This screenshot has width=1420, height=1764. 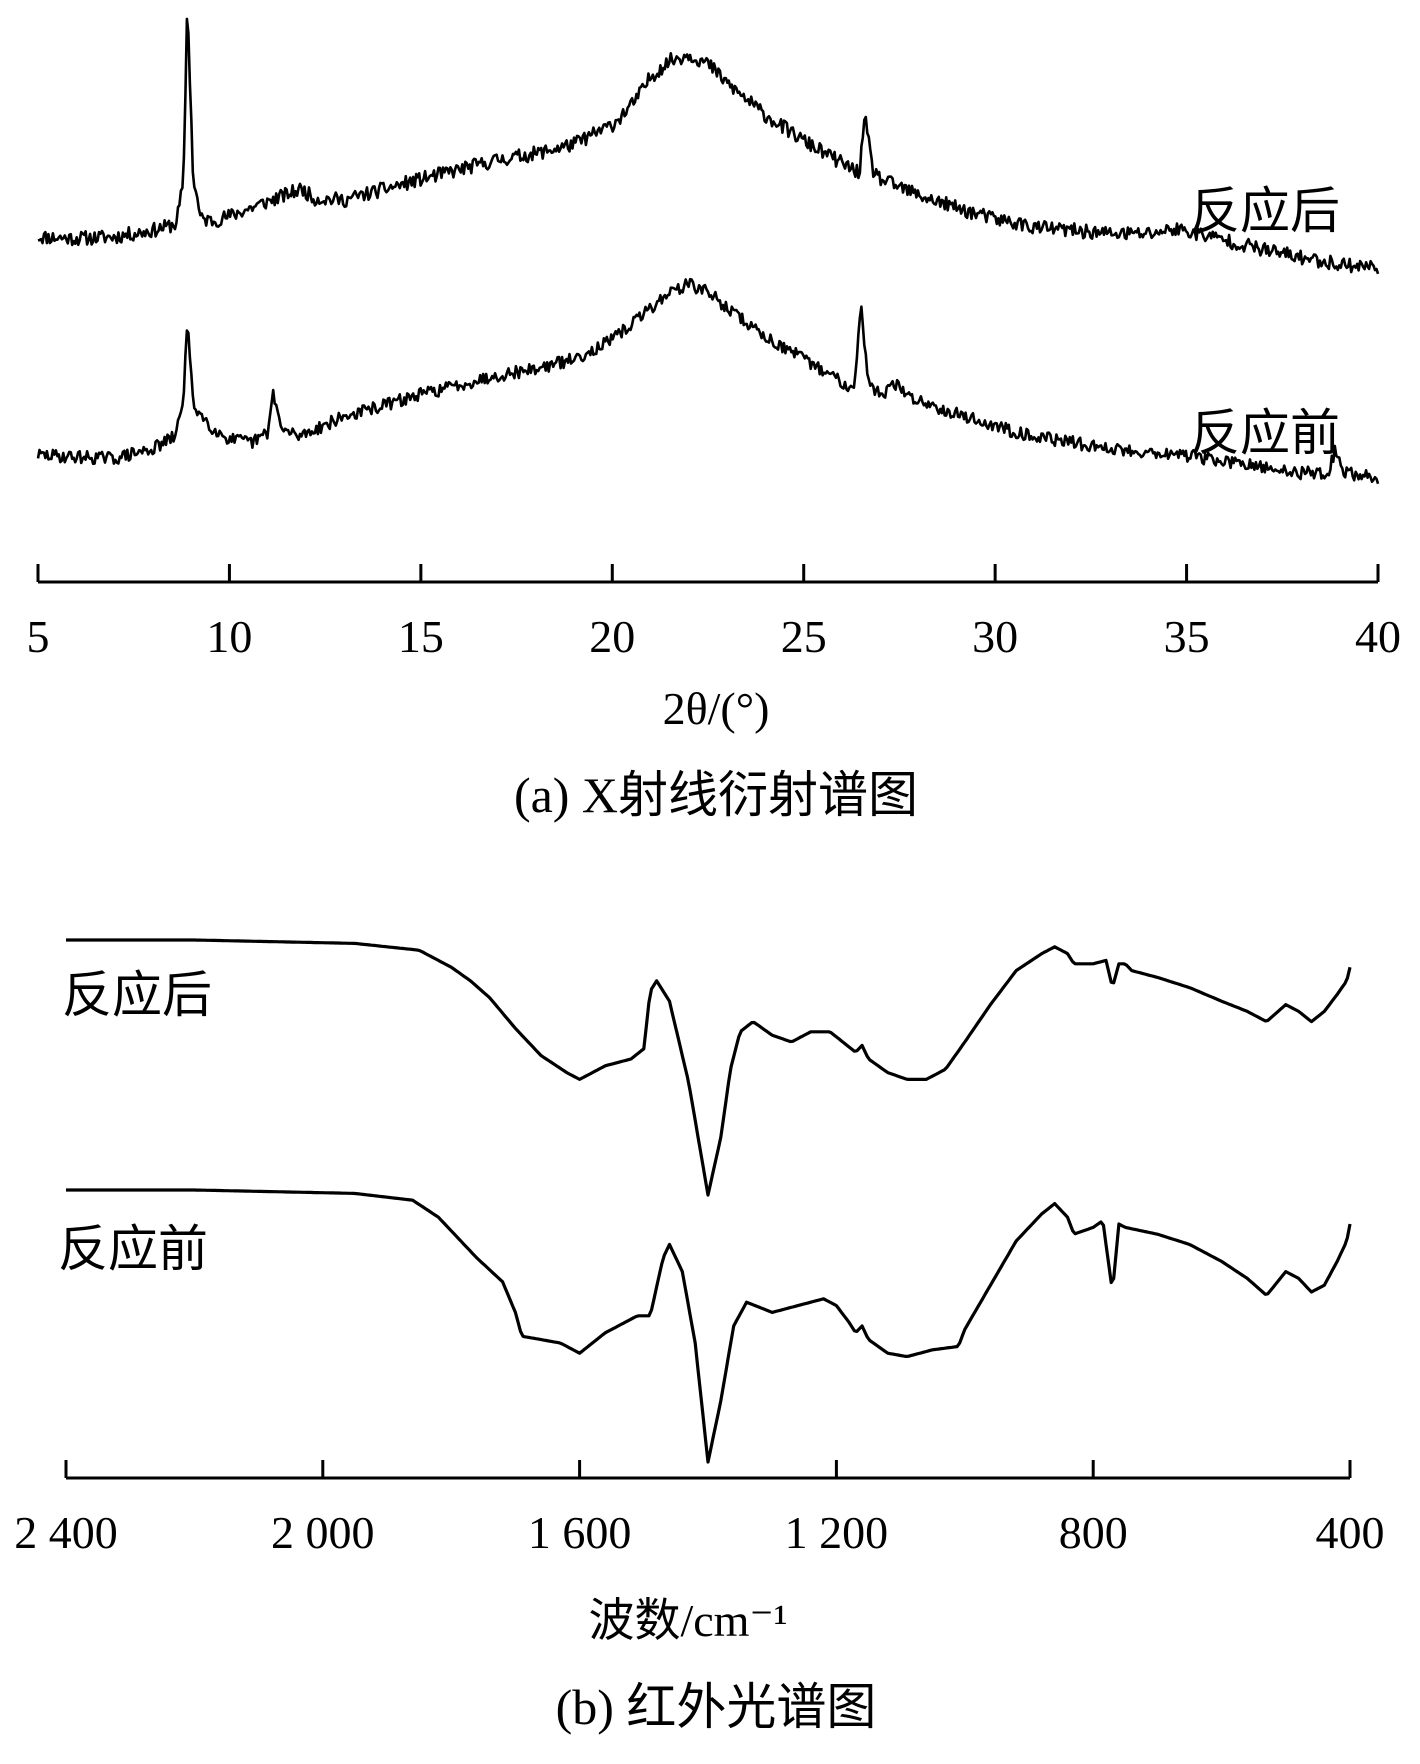 What do you see at coordinates (38, 636) in the screenshot?
I see `x-tick-label: 5` at bounding box center [38, 636].